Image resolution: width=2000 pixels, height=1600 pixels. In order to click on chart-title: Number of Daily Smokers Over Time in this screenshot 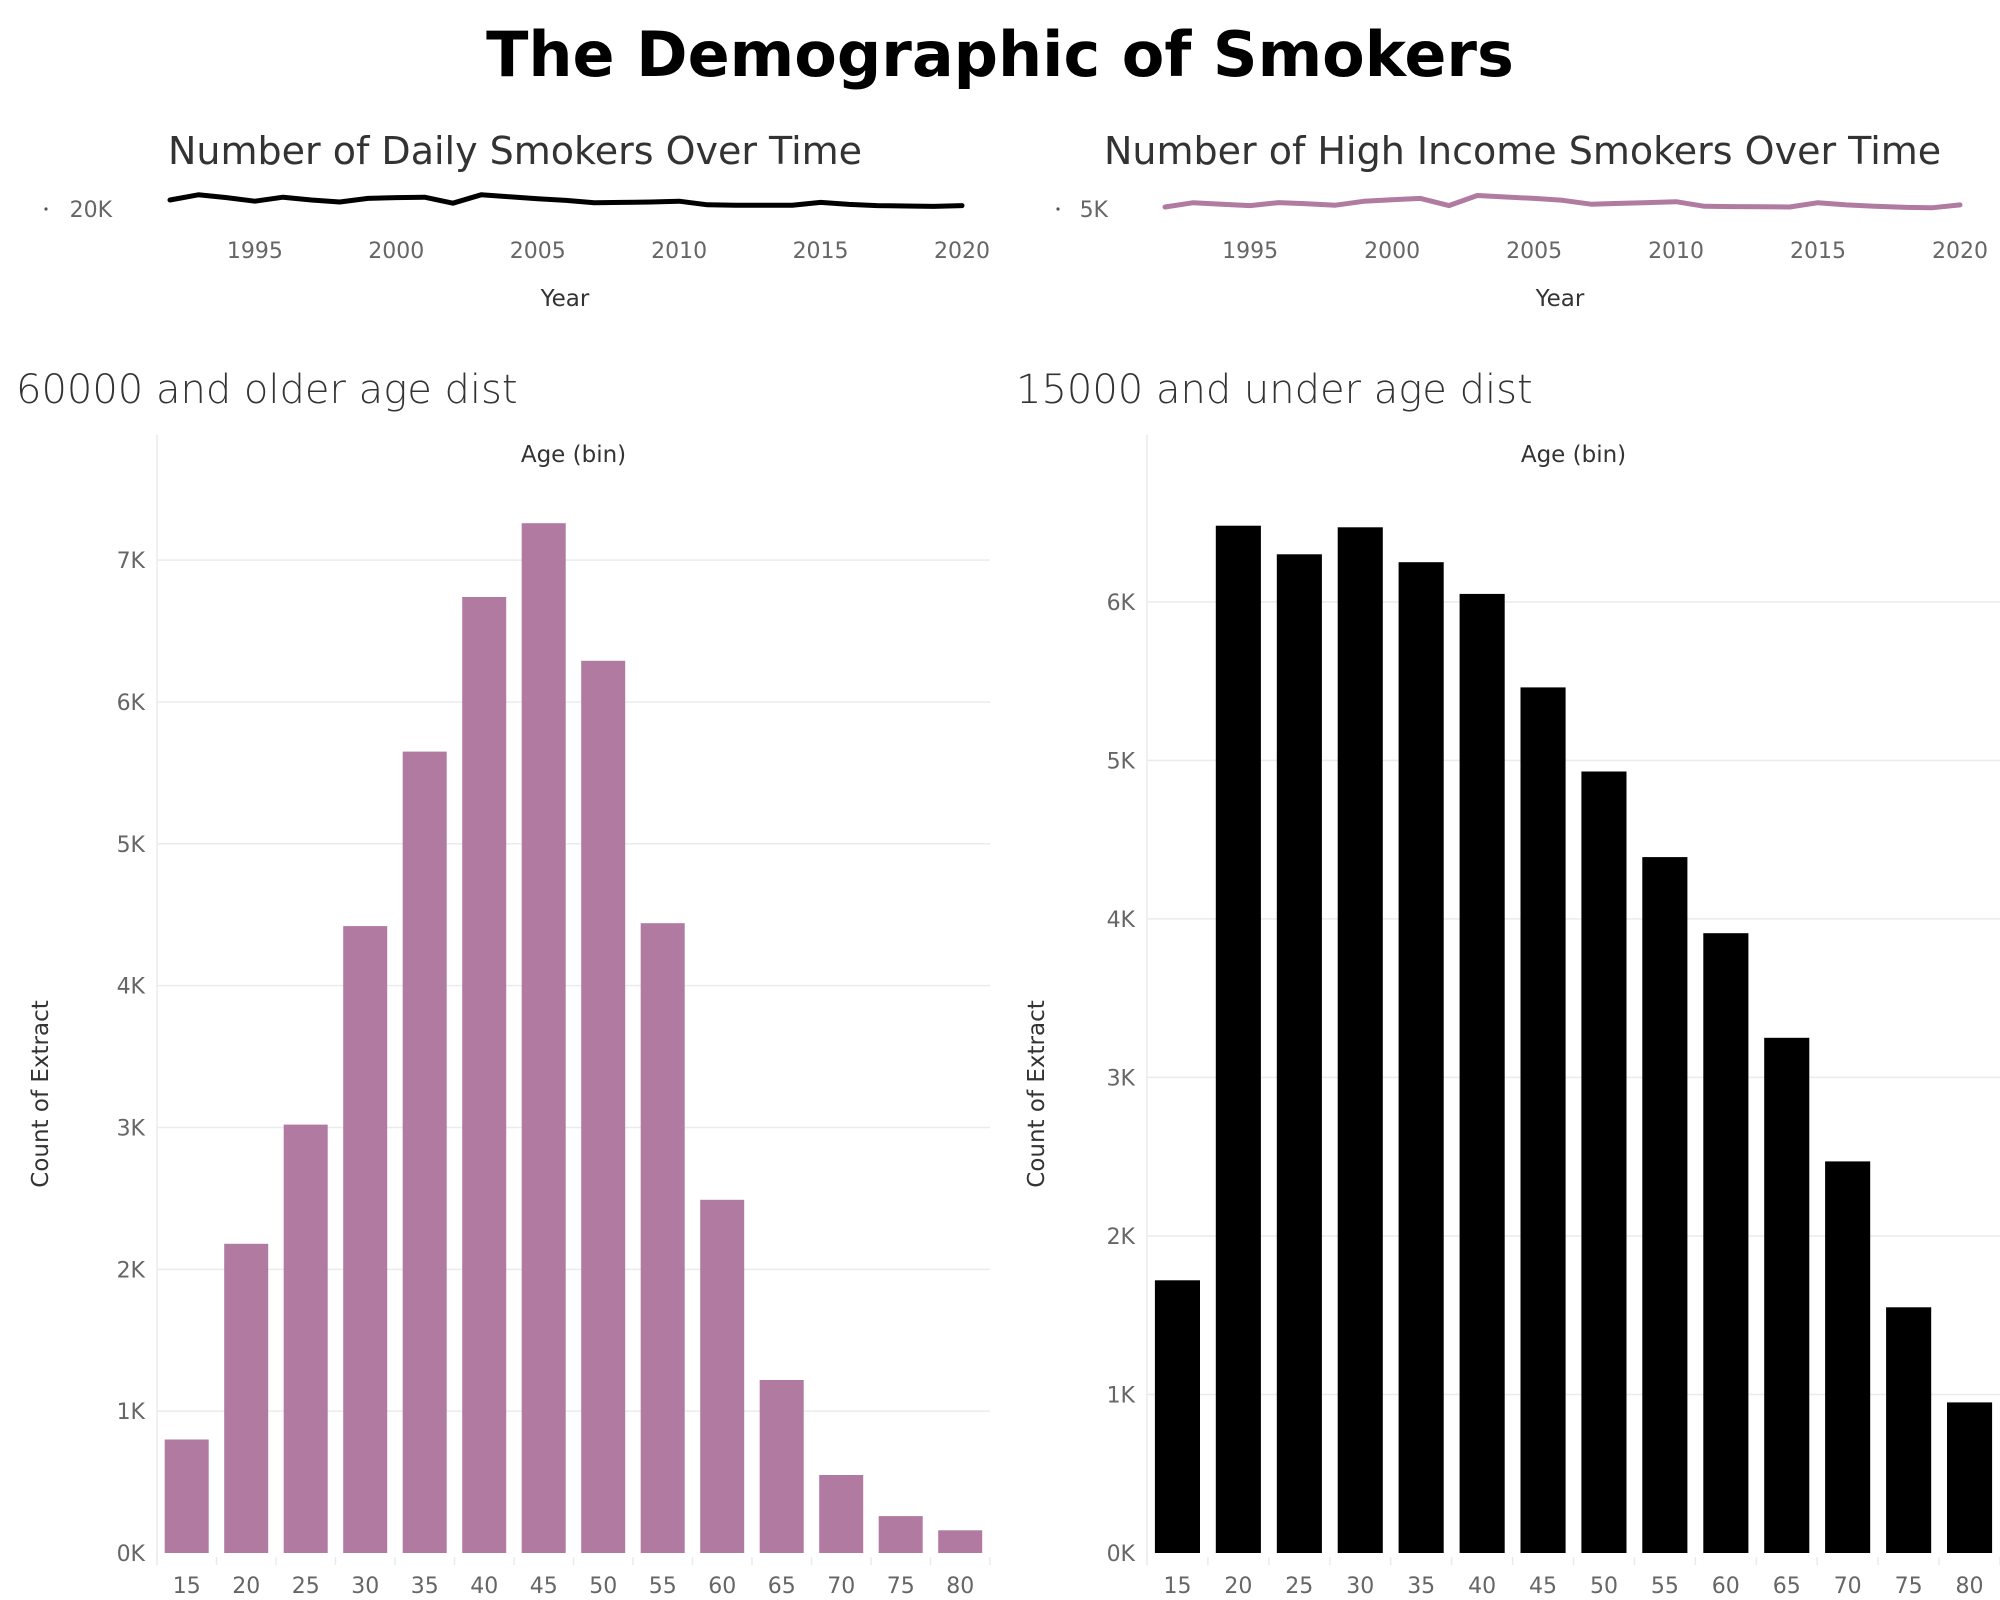, I will do `click(515, 151)`.